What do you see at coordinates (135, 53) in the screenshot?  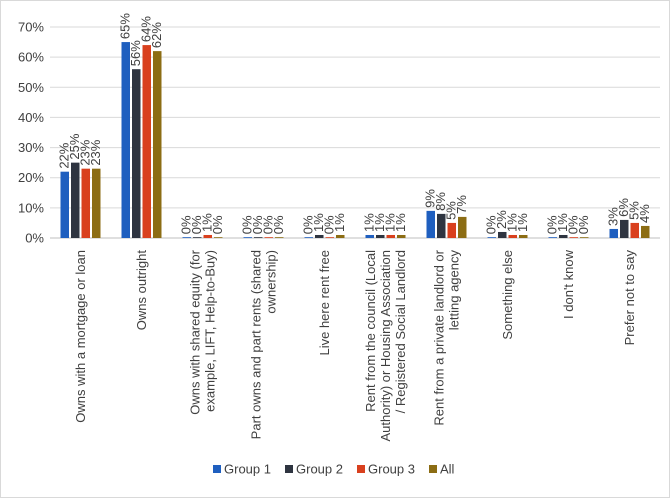 I see `data-label: 56%` at bounding box center [135, 53].